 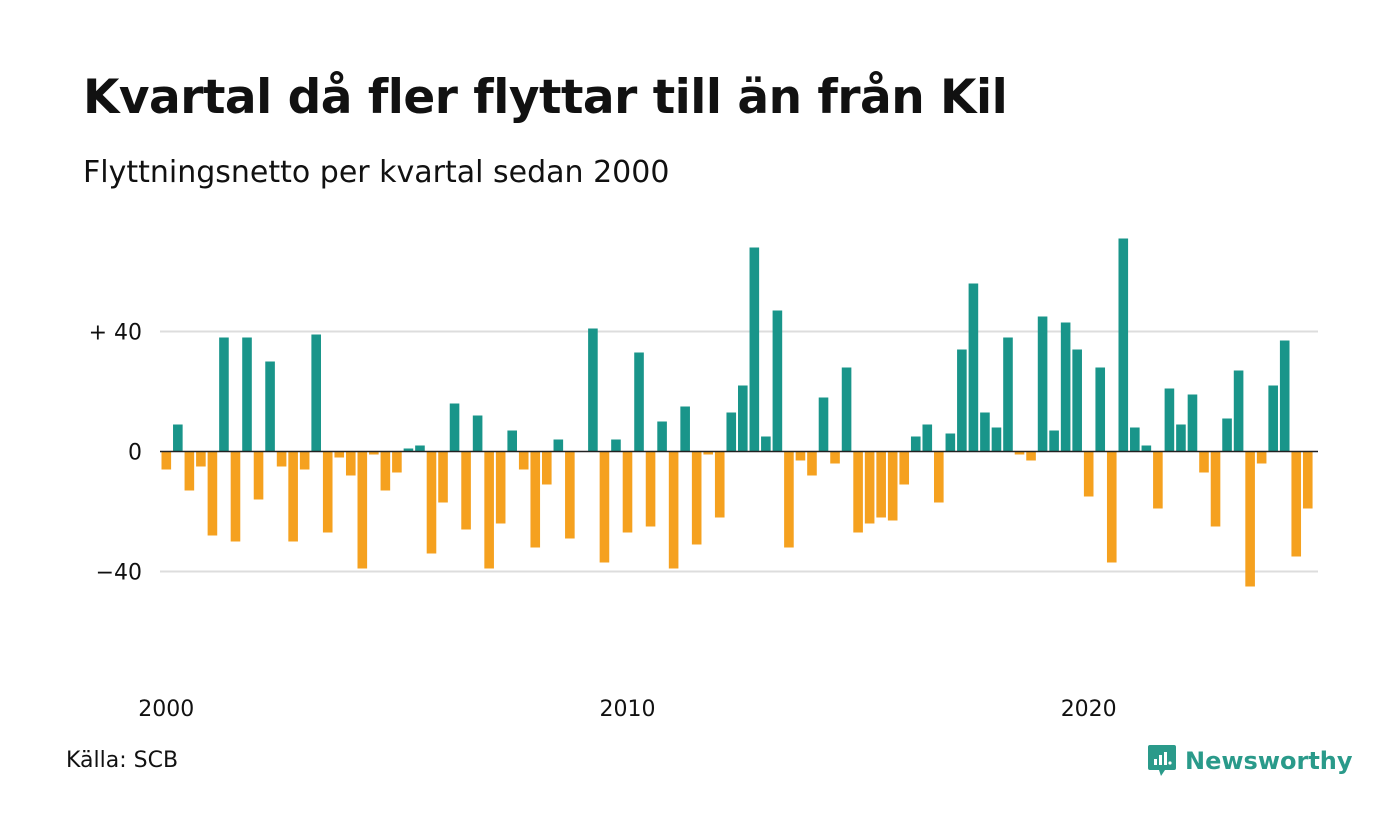 What do you see at coordinates (376, 172) in the screenshot?
I see `chart-subtitle: Flyttningsnetto per kvartal sedan 2000` at bounding box center [376, 172].